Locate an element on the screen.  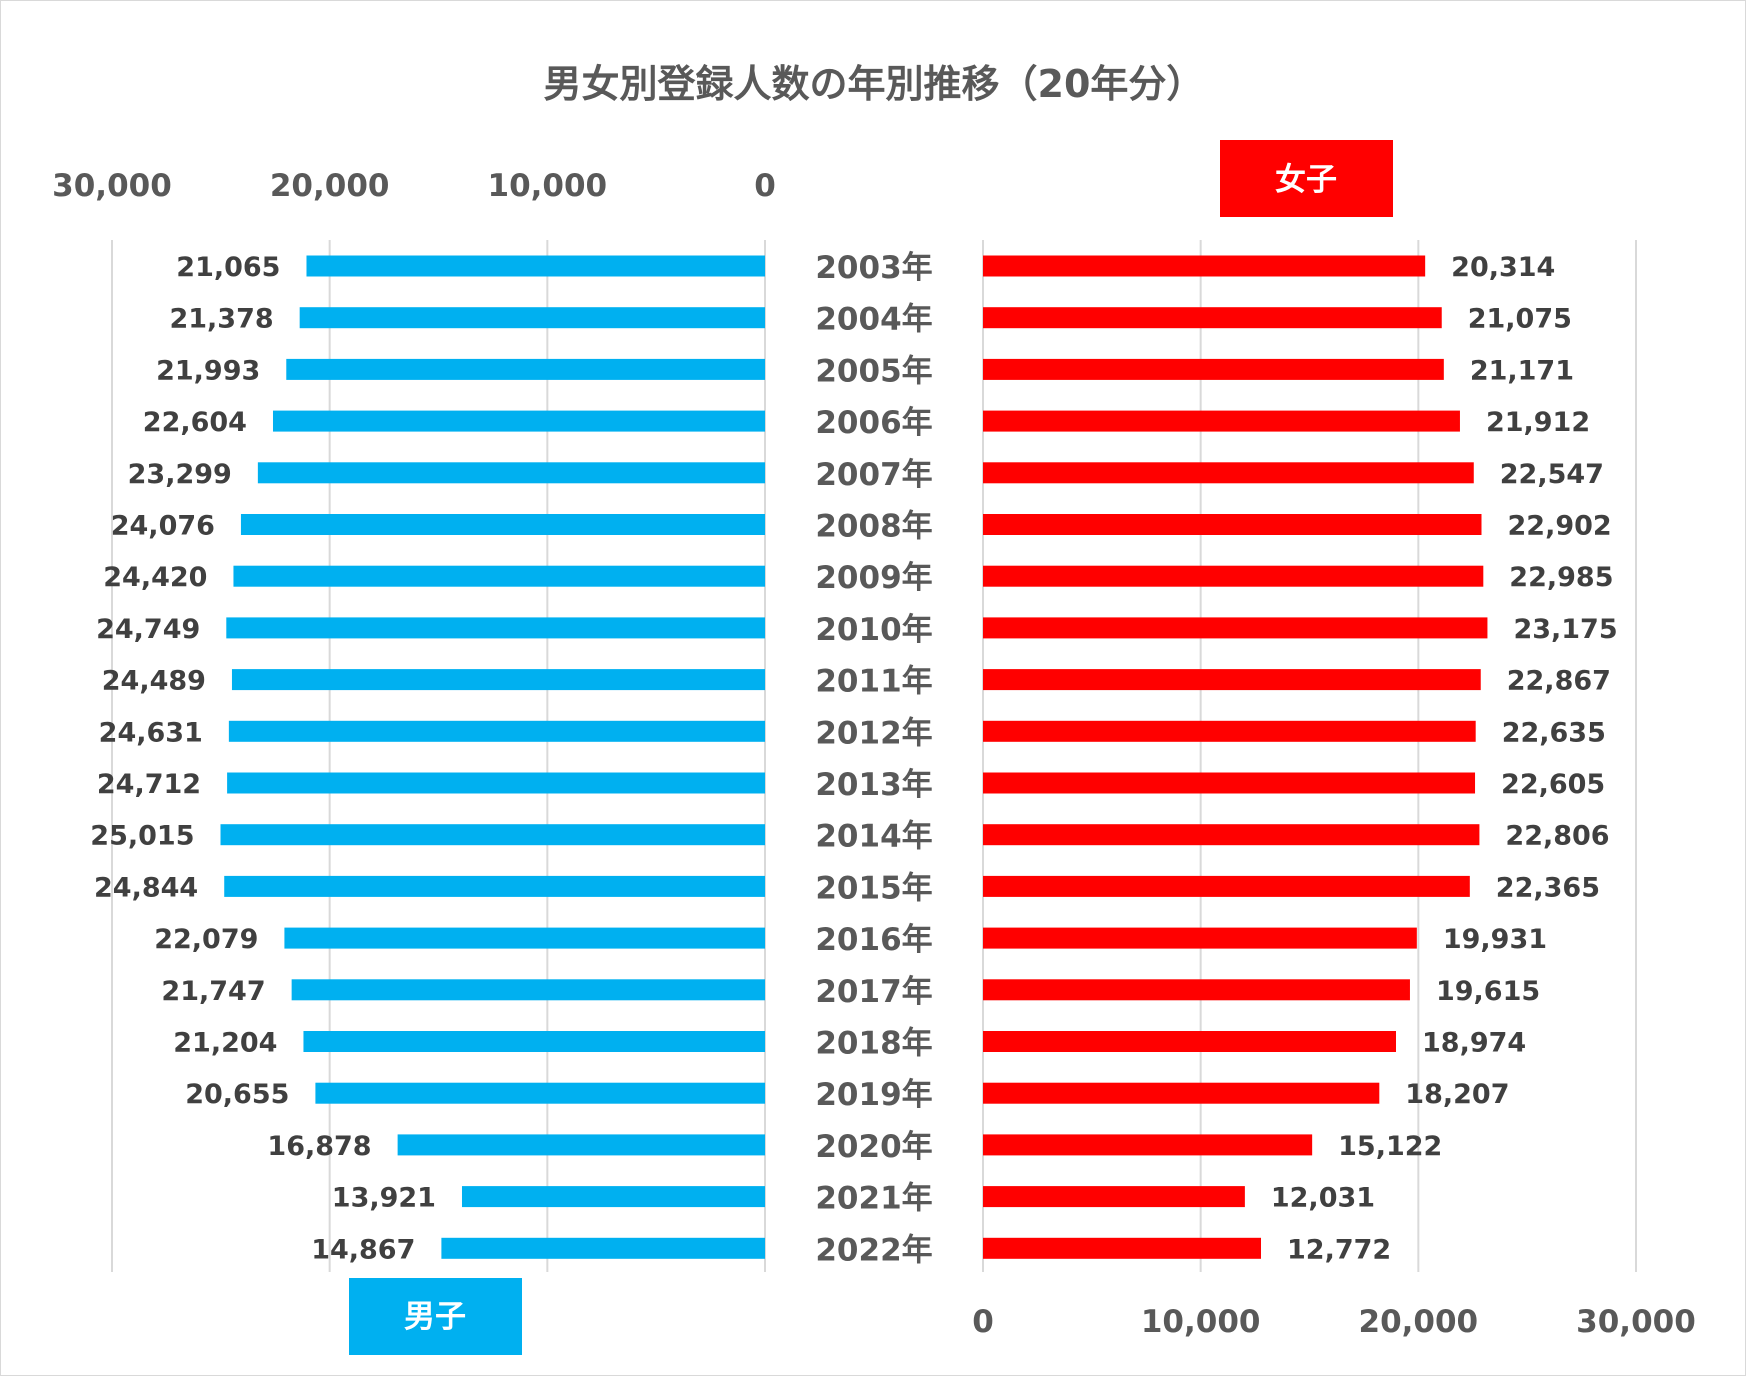
year-label: 2008年 is located at coordinates (873, 527).